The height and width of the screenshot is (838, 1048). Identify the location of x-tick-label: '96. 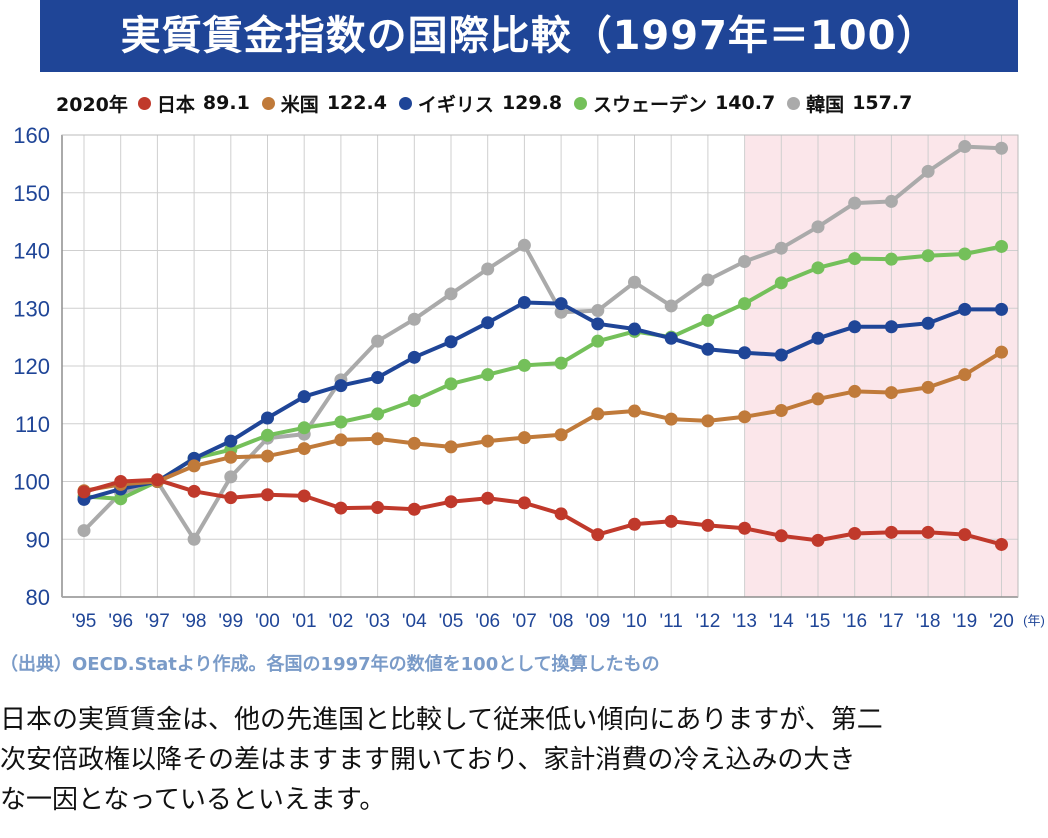
(120, 621).